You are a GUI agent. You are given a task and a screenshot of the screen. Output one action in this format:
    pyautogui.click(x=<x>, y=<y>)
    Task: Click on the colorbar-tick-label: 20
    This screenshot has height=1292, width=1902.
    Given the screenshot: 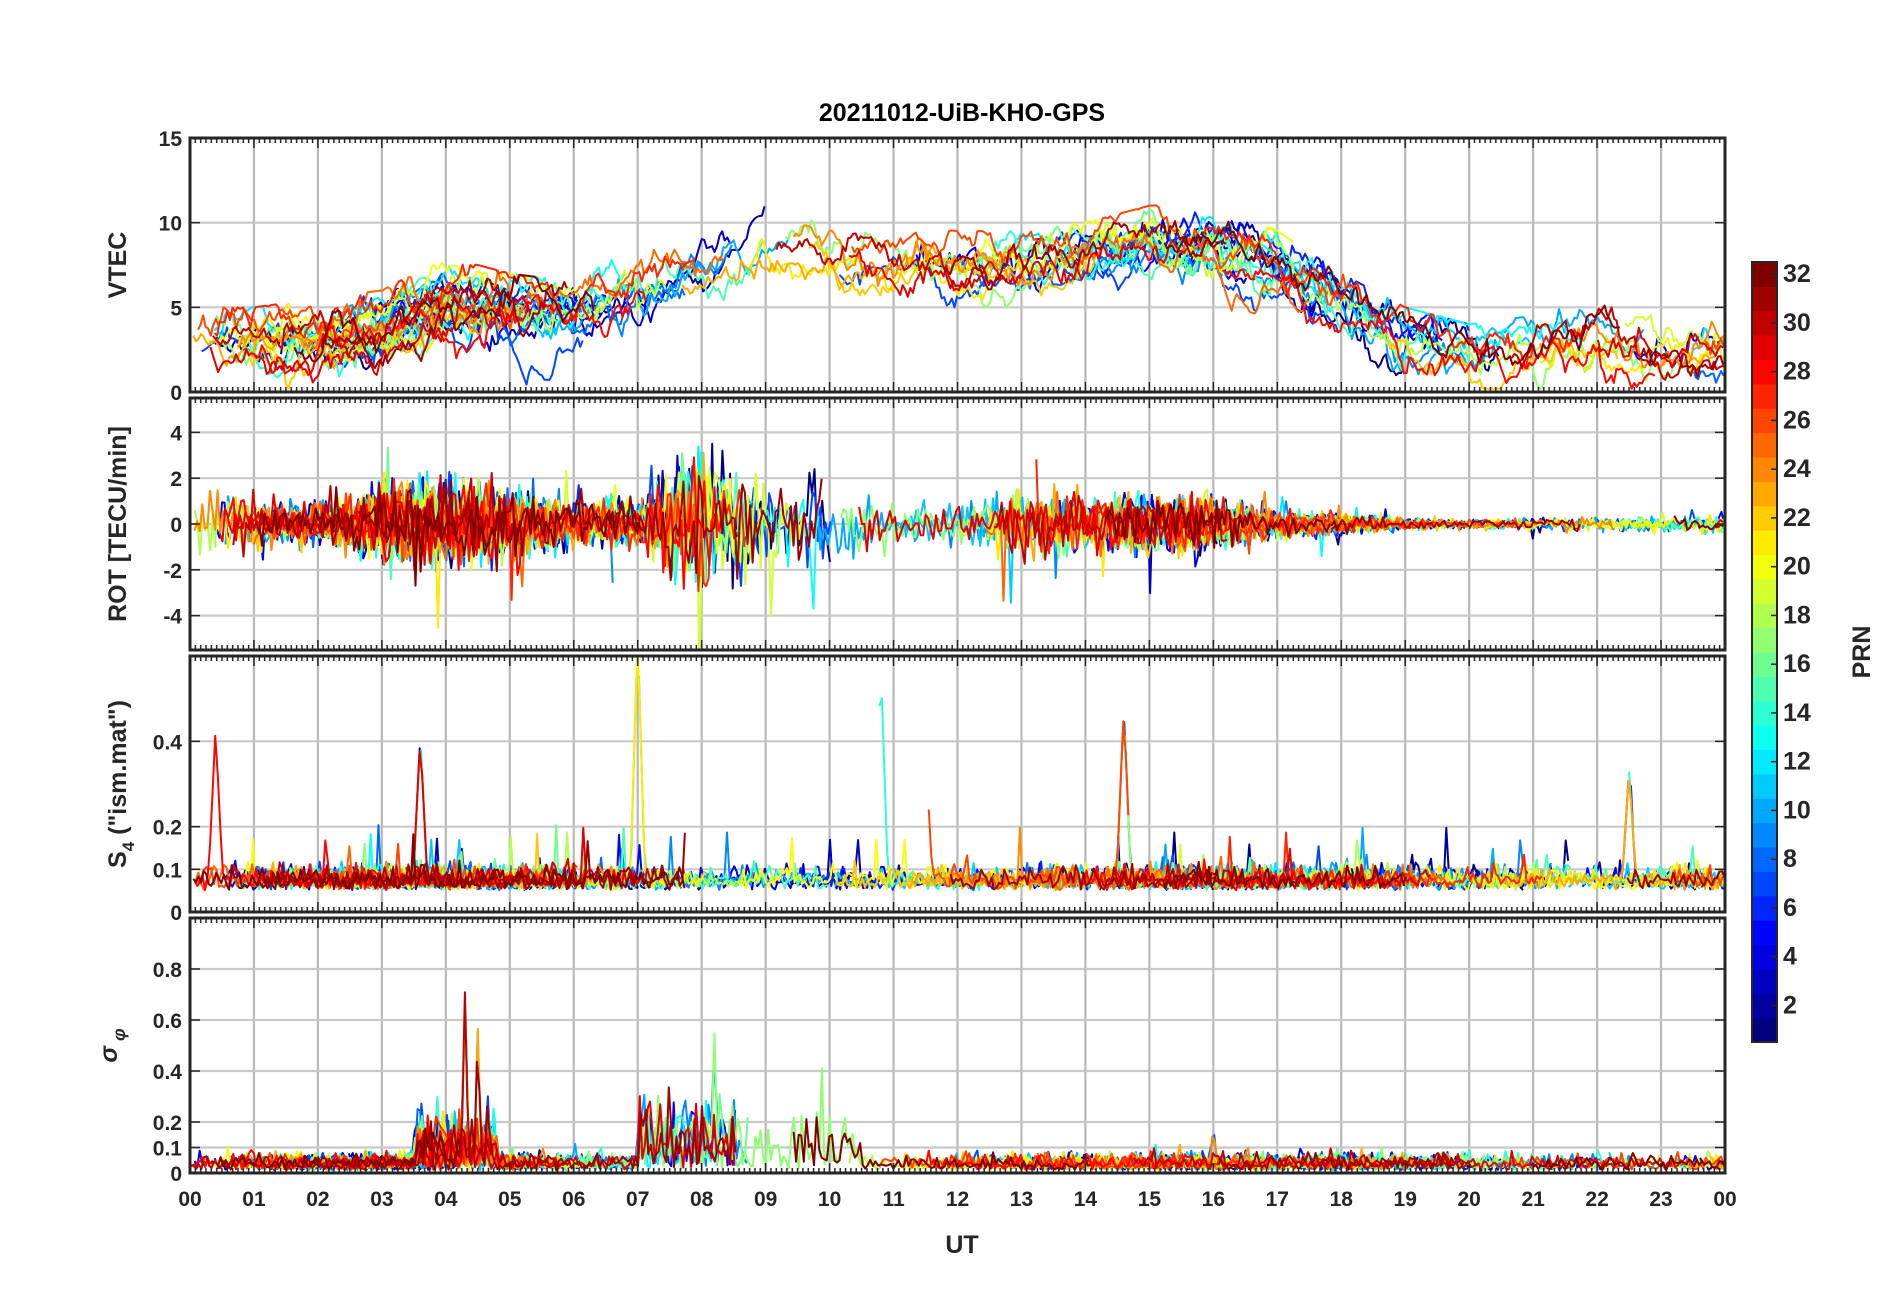 What is the action you would take?
    pyautogui.click(x=1797, y=567)
    